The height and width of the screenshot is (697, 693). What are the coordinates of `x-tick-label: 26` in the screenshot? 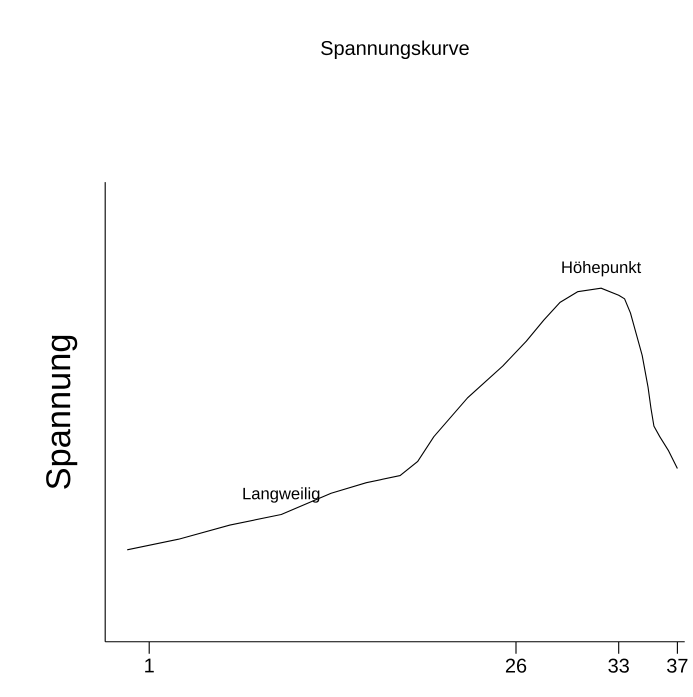 It's located at (516, 665).